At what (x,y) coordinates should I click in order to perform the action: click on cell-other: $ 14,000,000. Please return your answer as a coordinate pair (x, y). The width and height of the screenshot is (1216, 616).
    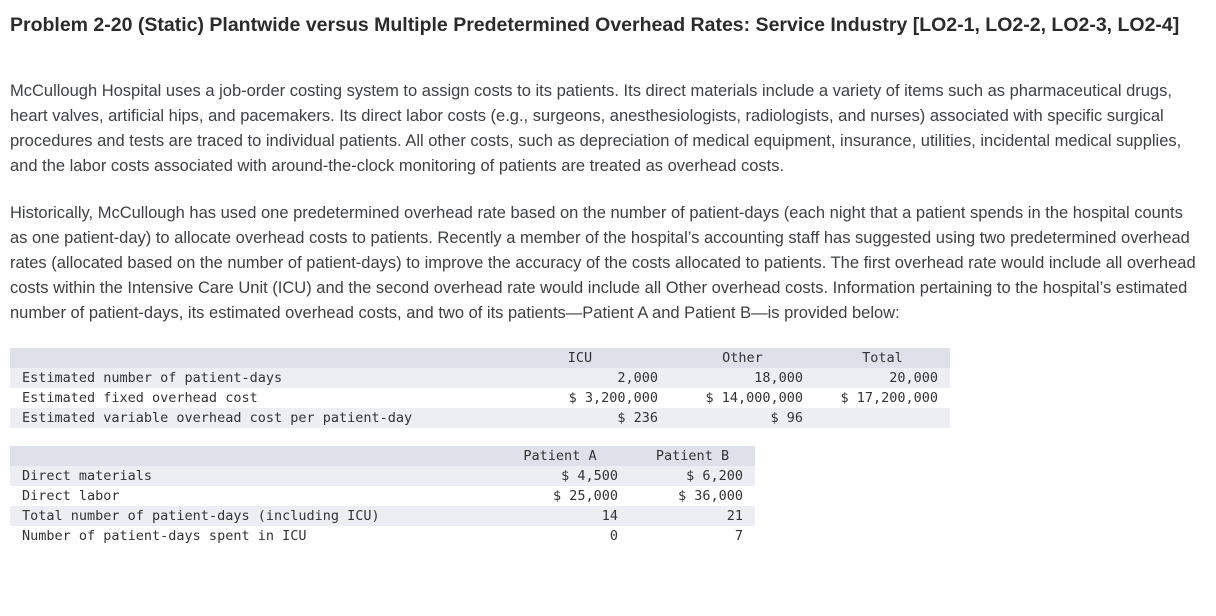
    Looking at the image, I should click on (754, 397).